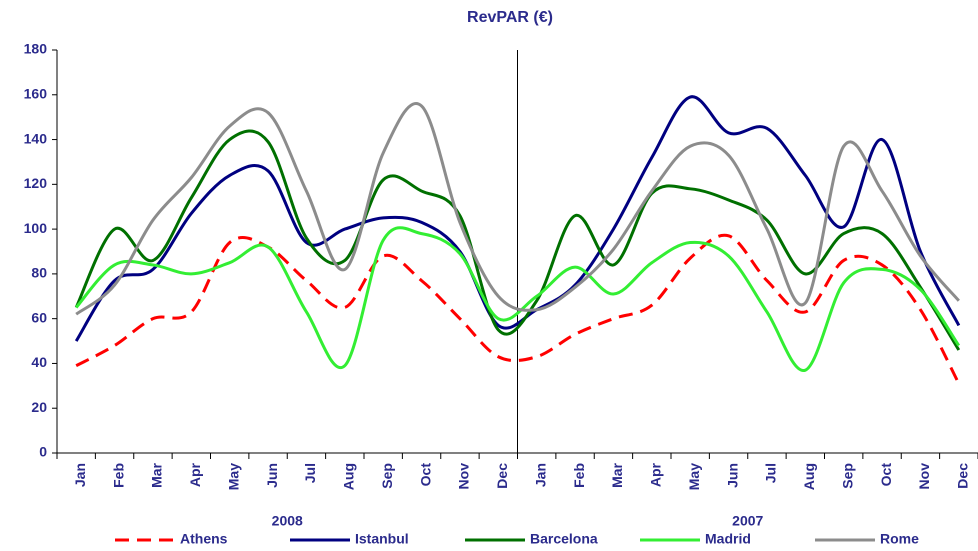  I want to click on legend-label: Rome, so click(899, 539).